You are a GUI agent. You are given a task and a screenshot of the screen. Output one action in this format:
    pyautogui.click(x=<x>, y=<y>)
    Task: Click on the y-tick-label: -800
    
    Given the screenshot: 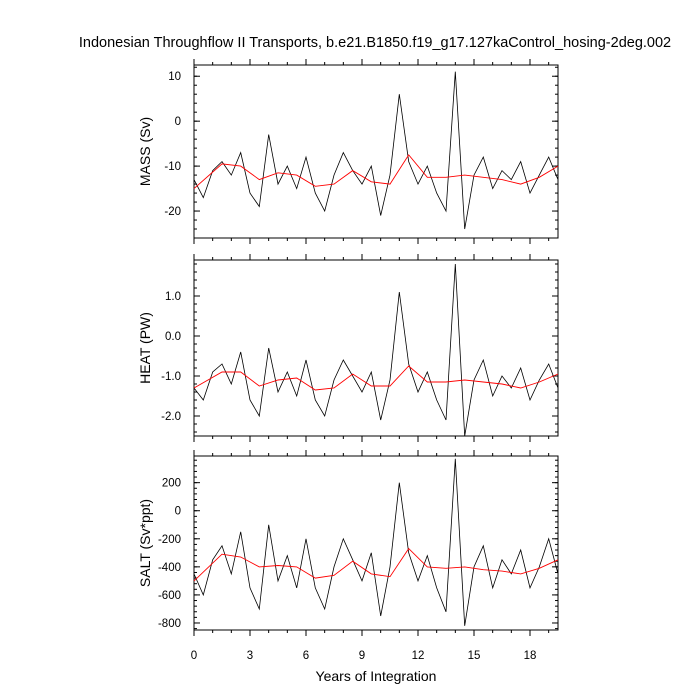 What is the action you would take?
    pyautogui.click(x=169, y=624)
    